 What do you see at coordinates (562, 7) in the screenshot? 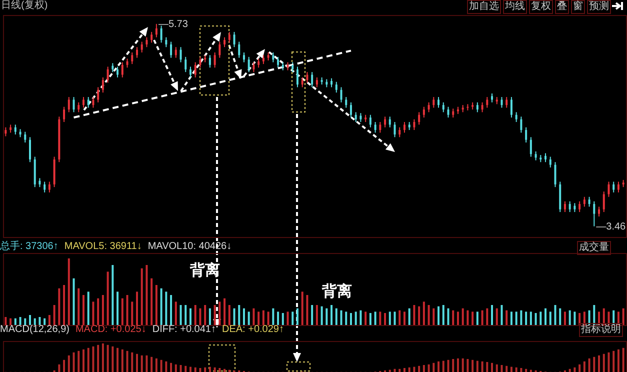
I see `text: 叠` at bounding box center [562, 7].